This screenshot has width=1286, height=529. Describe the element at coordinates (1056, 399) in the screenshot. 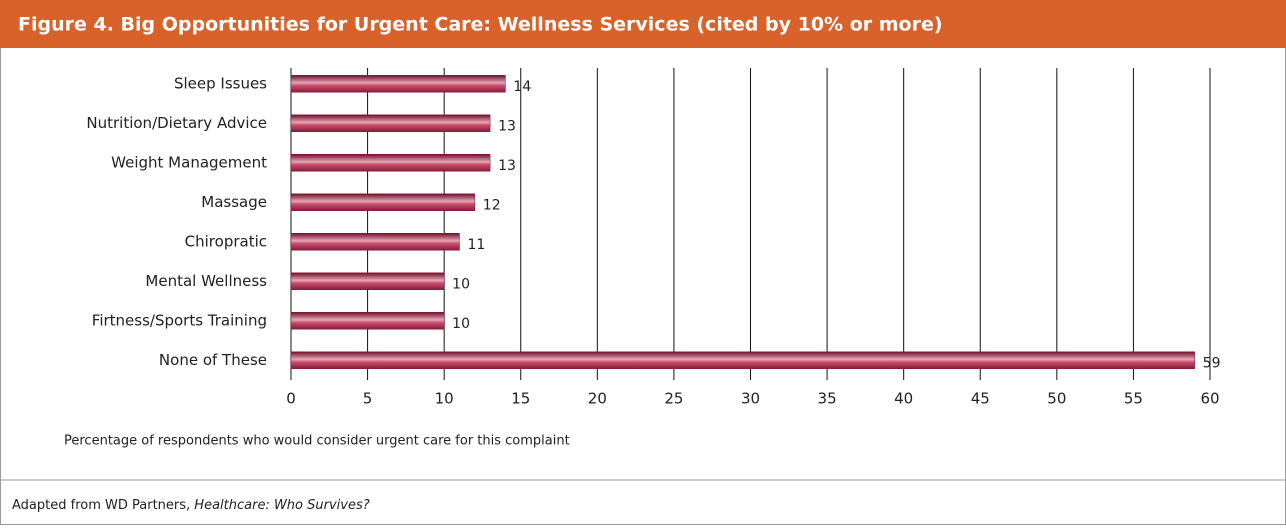

I see `x-tick-label: 50` at that location.